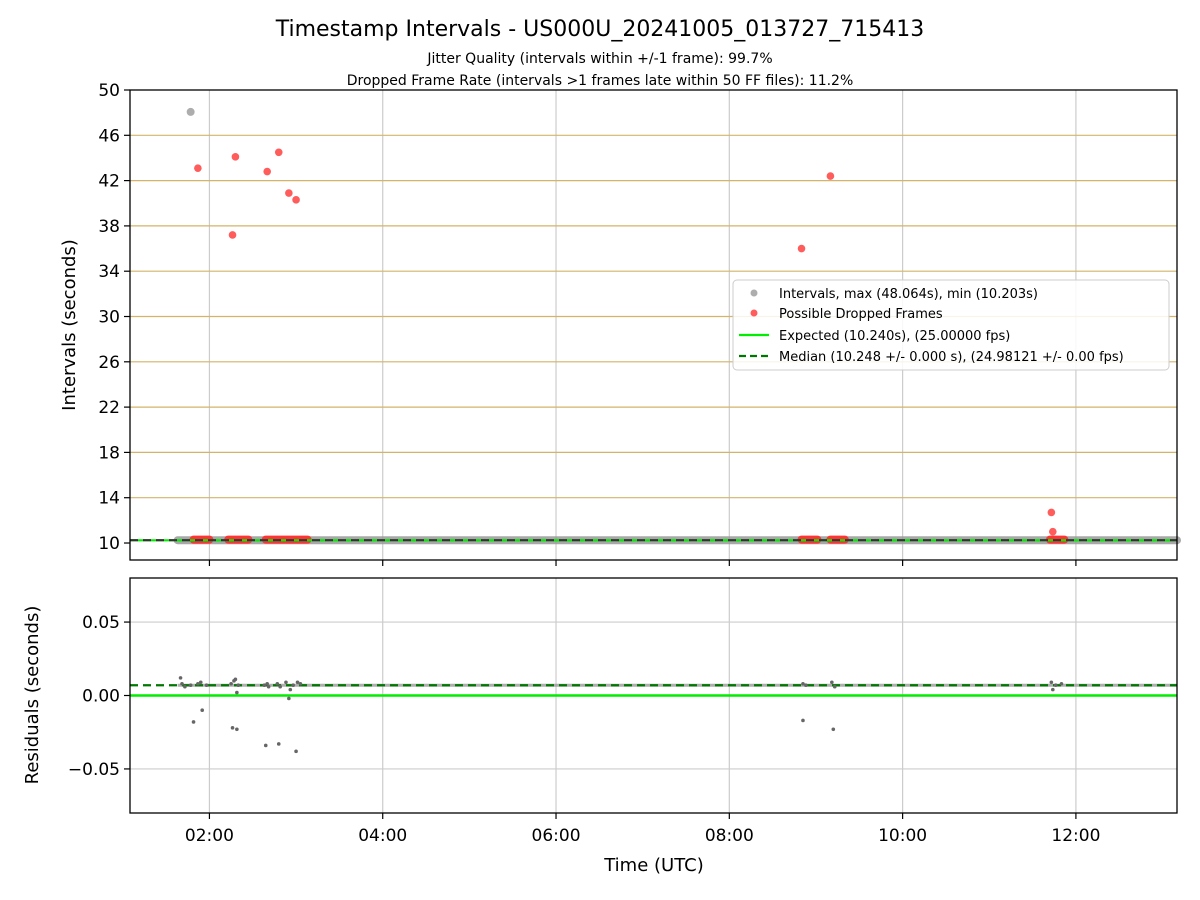 The width and height of the screenshot is (1200, 900). I want to click on intervals-ytick-label-0: 10, so click(109, 544).